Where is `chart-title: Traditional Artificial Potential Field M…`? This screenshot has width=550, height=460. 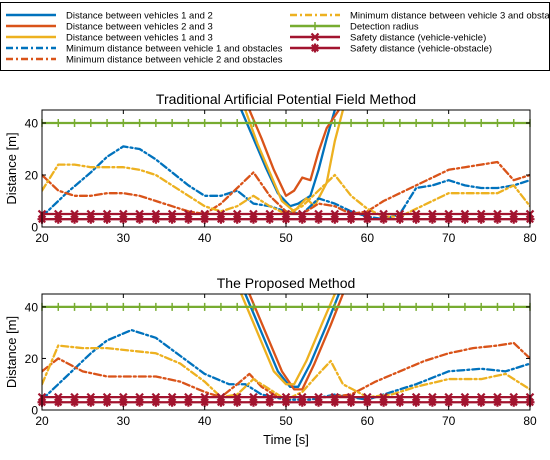 chart-title: Traditional Artificial Potential Field M… is located at coordinates (286, 99).